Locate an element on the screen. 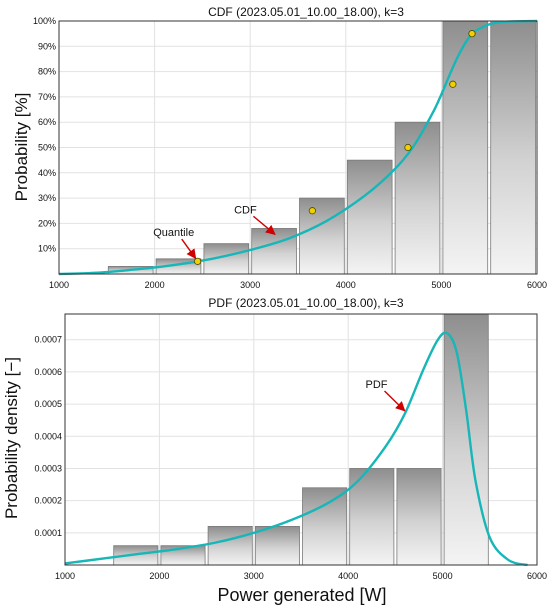 This screenshot has height=610, width=550. cdf-y-tick-label: 20% is located at coordinates (47, 223).